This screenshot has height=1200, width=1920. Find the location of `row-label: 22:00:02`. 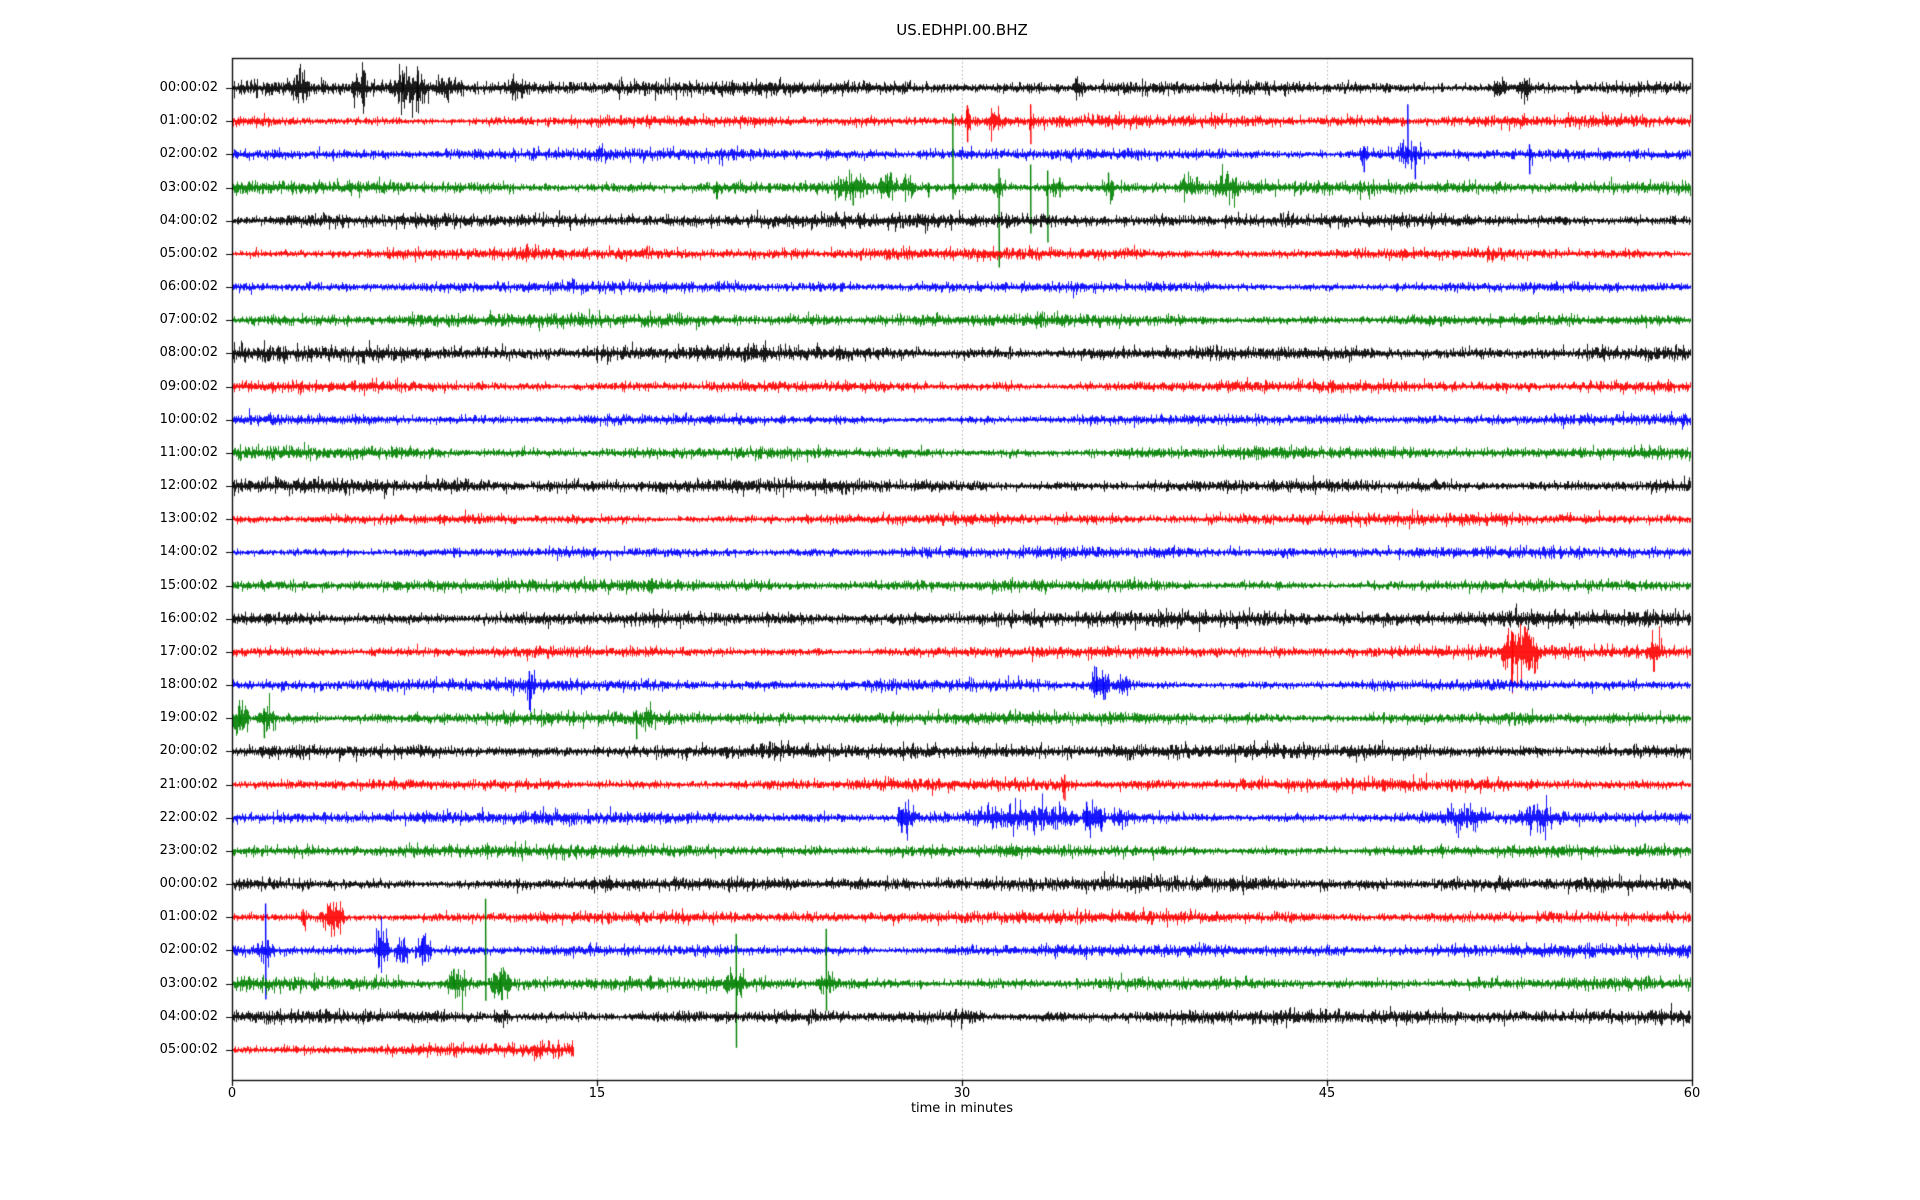

row-label: 22:00:02 is located at coordinates (188, 817).